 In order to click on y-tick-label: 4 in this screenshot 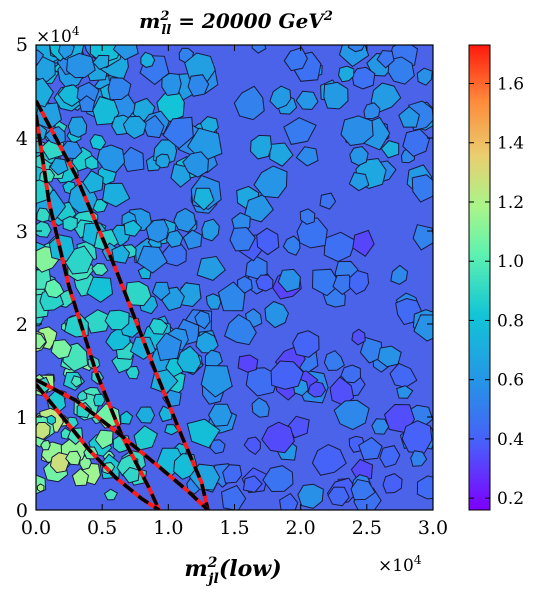, I will do `click(22, 139)`.